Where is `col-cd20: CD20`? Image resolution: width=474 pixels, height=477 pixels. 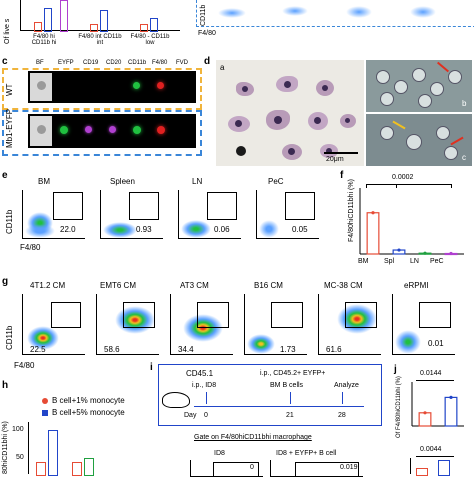 col-cd20: CD20 is located at coordinates (114, 63).